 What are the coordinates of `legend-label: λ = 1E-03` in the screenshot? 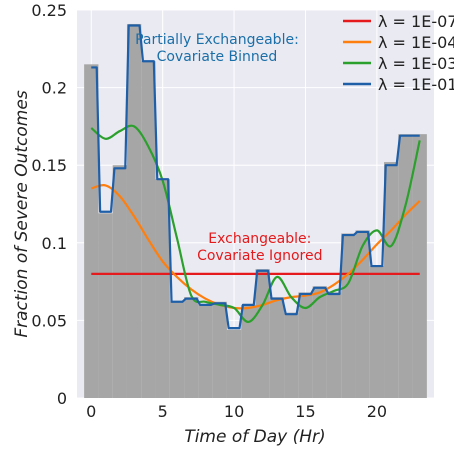 It's located at (416, 63).